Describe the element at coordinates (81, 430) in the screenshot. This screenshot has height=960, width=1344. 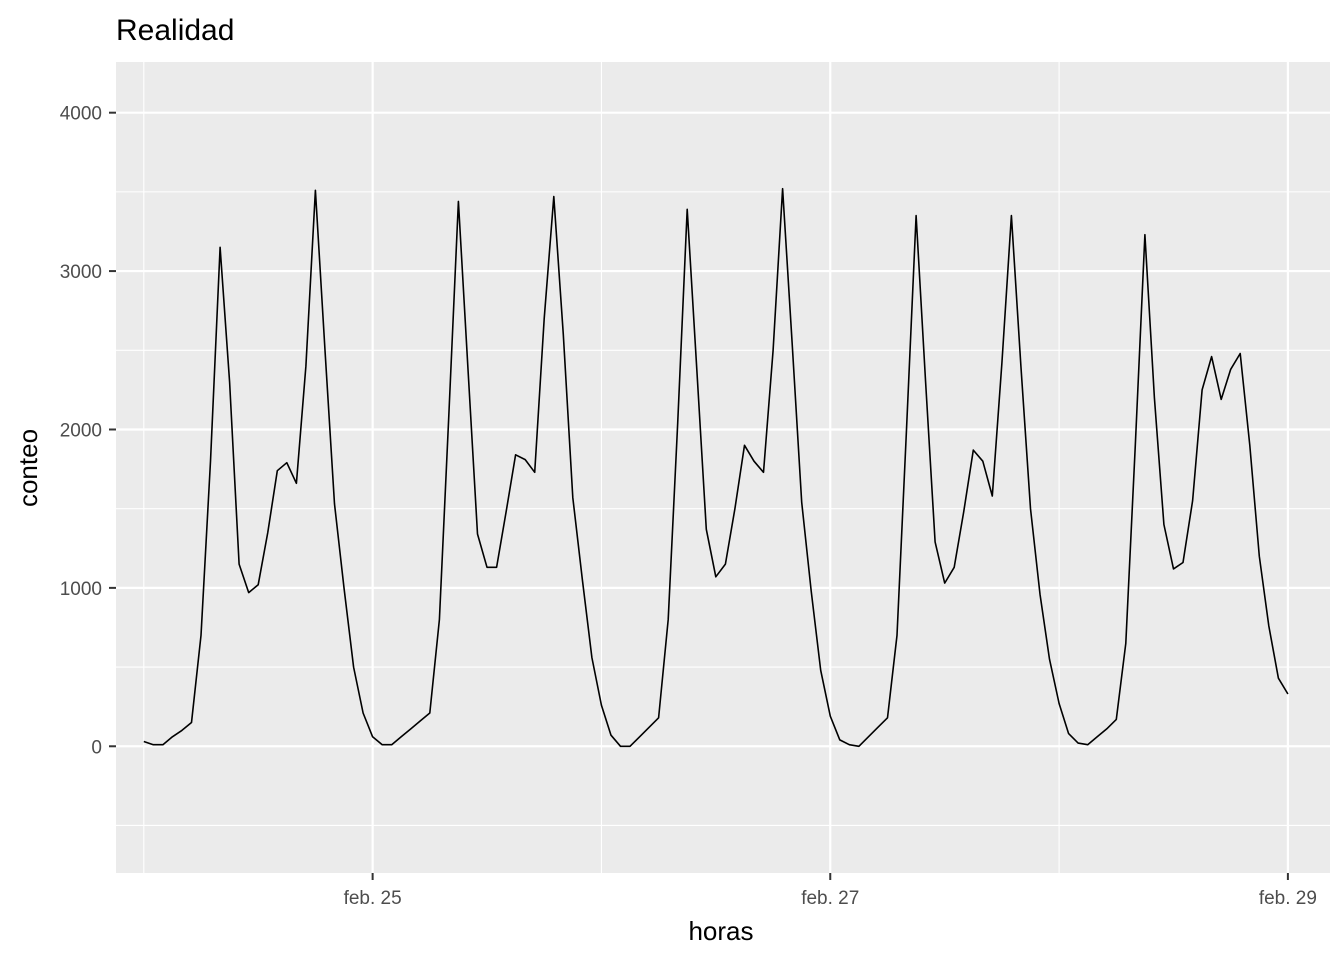
I see `y-tick-label: 2000` at that location.